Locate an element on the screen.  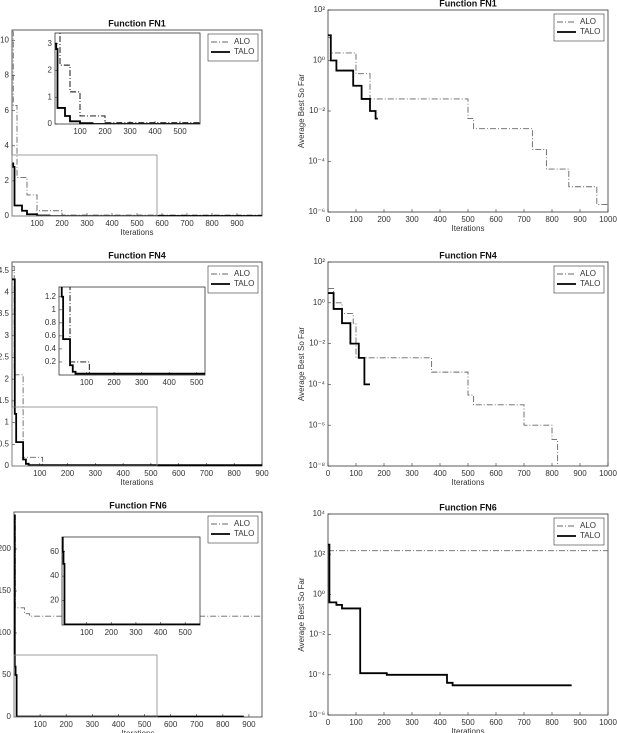
y-tick-label: 4 is located at coordinates (7, 291).